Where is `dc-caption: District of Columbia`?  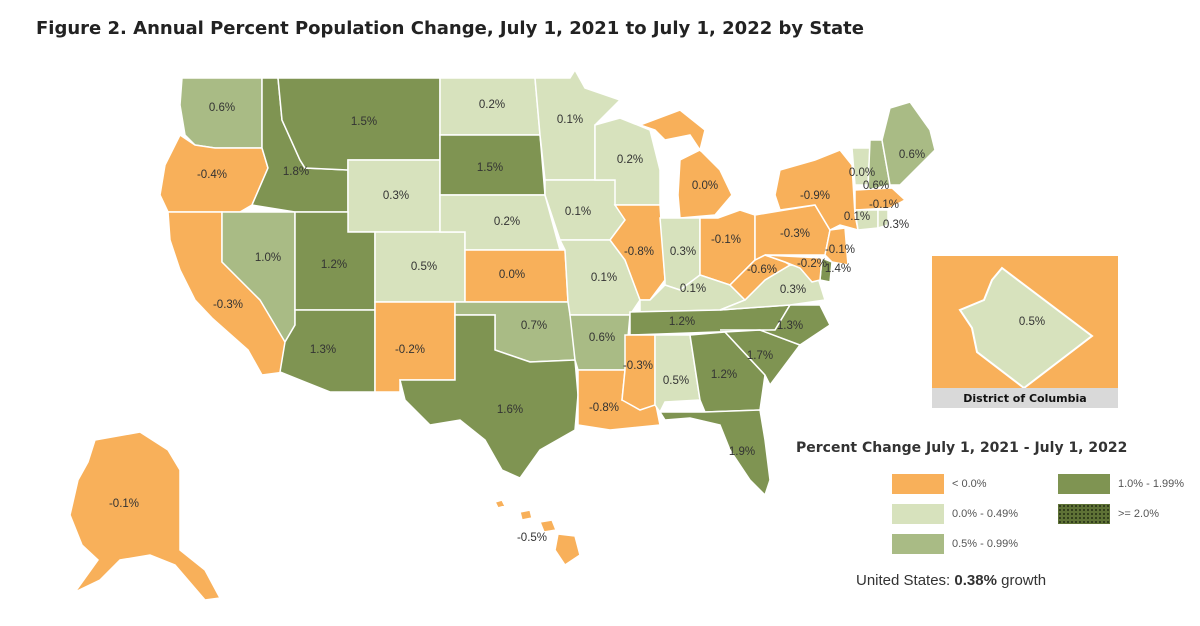 dc-caption: District of Columbia is located at coordinates (1025, 398).